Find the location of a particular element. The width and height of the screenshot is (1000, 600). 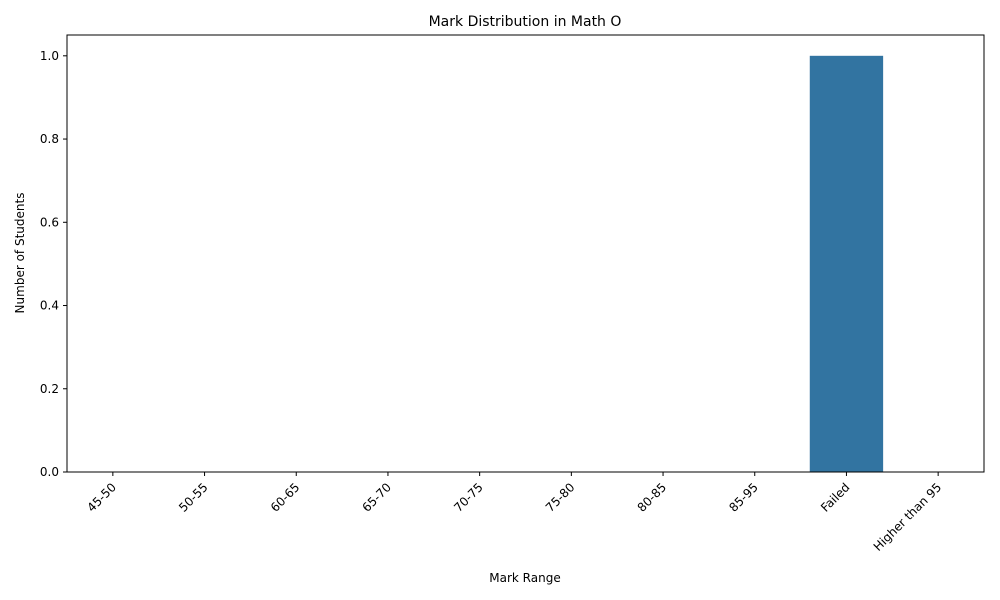

x-tick-label: 65-70 is located at coordinates (377, 497).